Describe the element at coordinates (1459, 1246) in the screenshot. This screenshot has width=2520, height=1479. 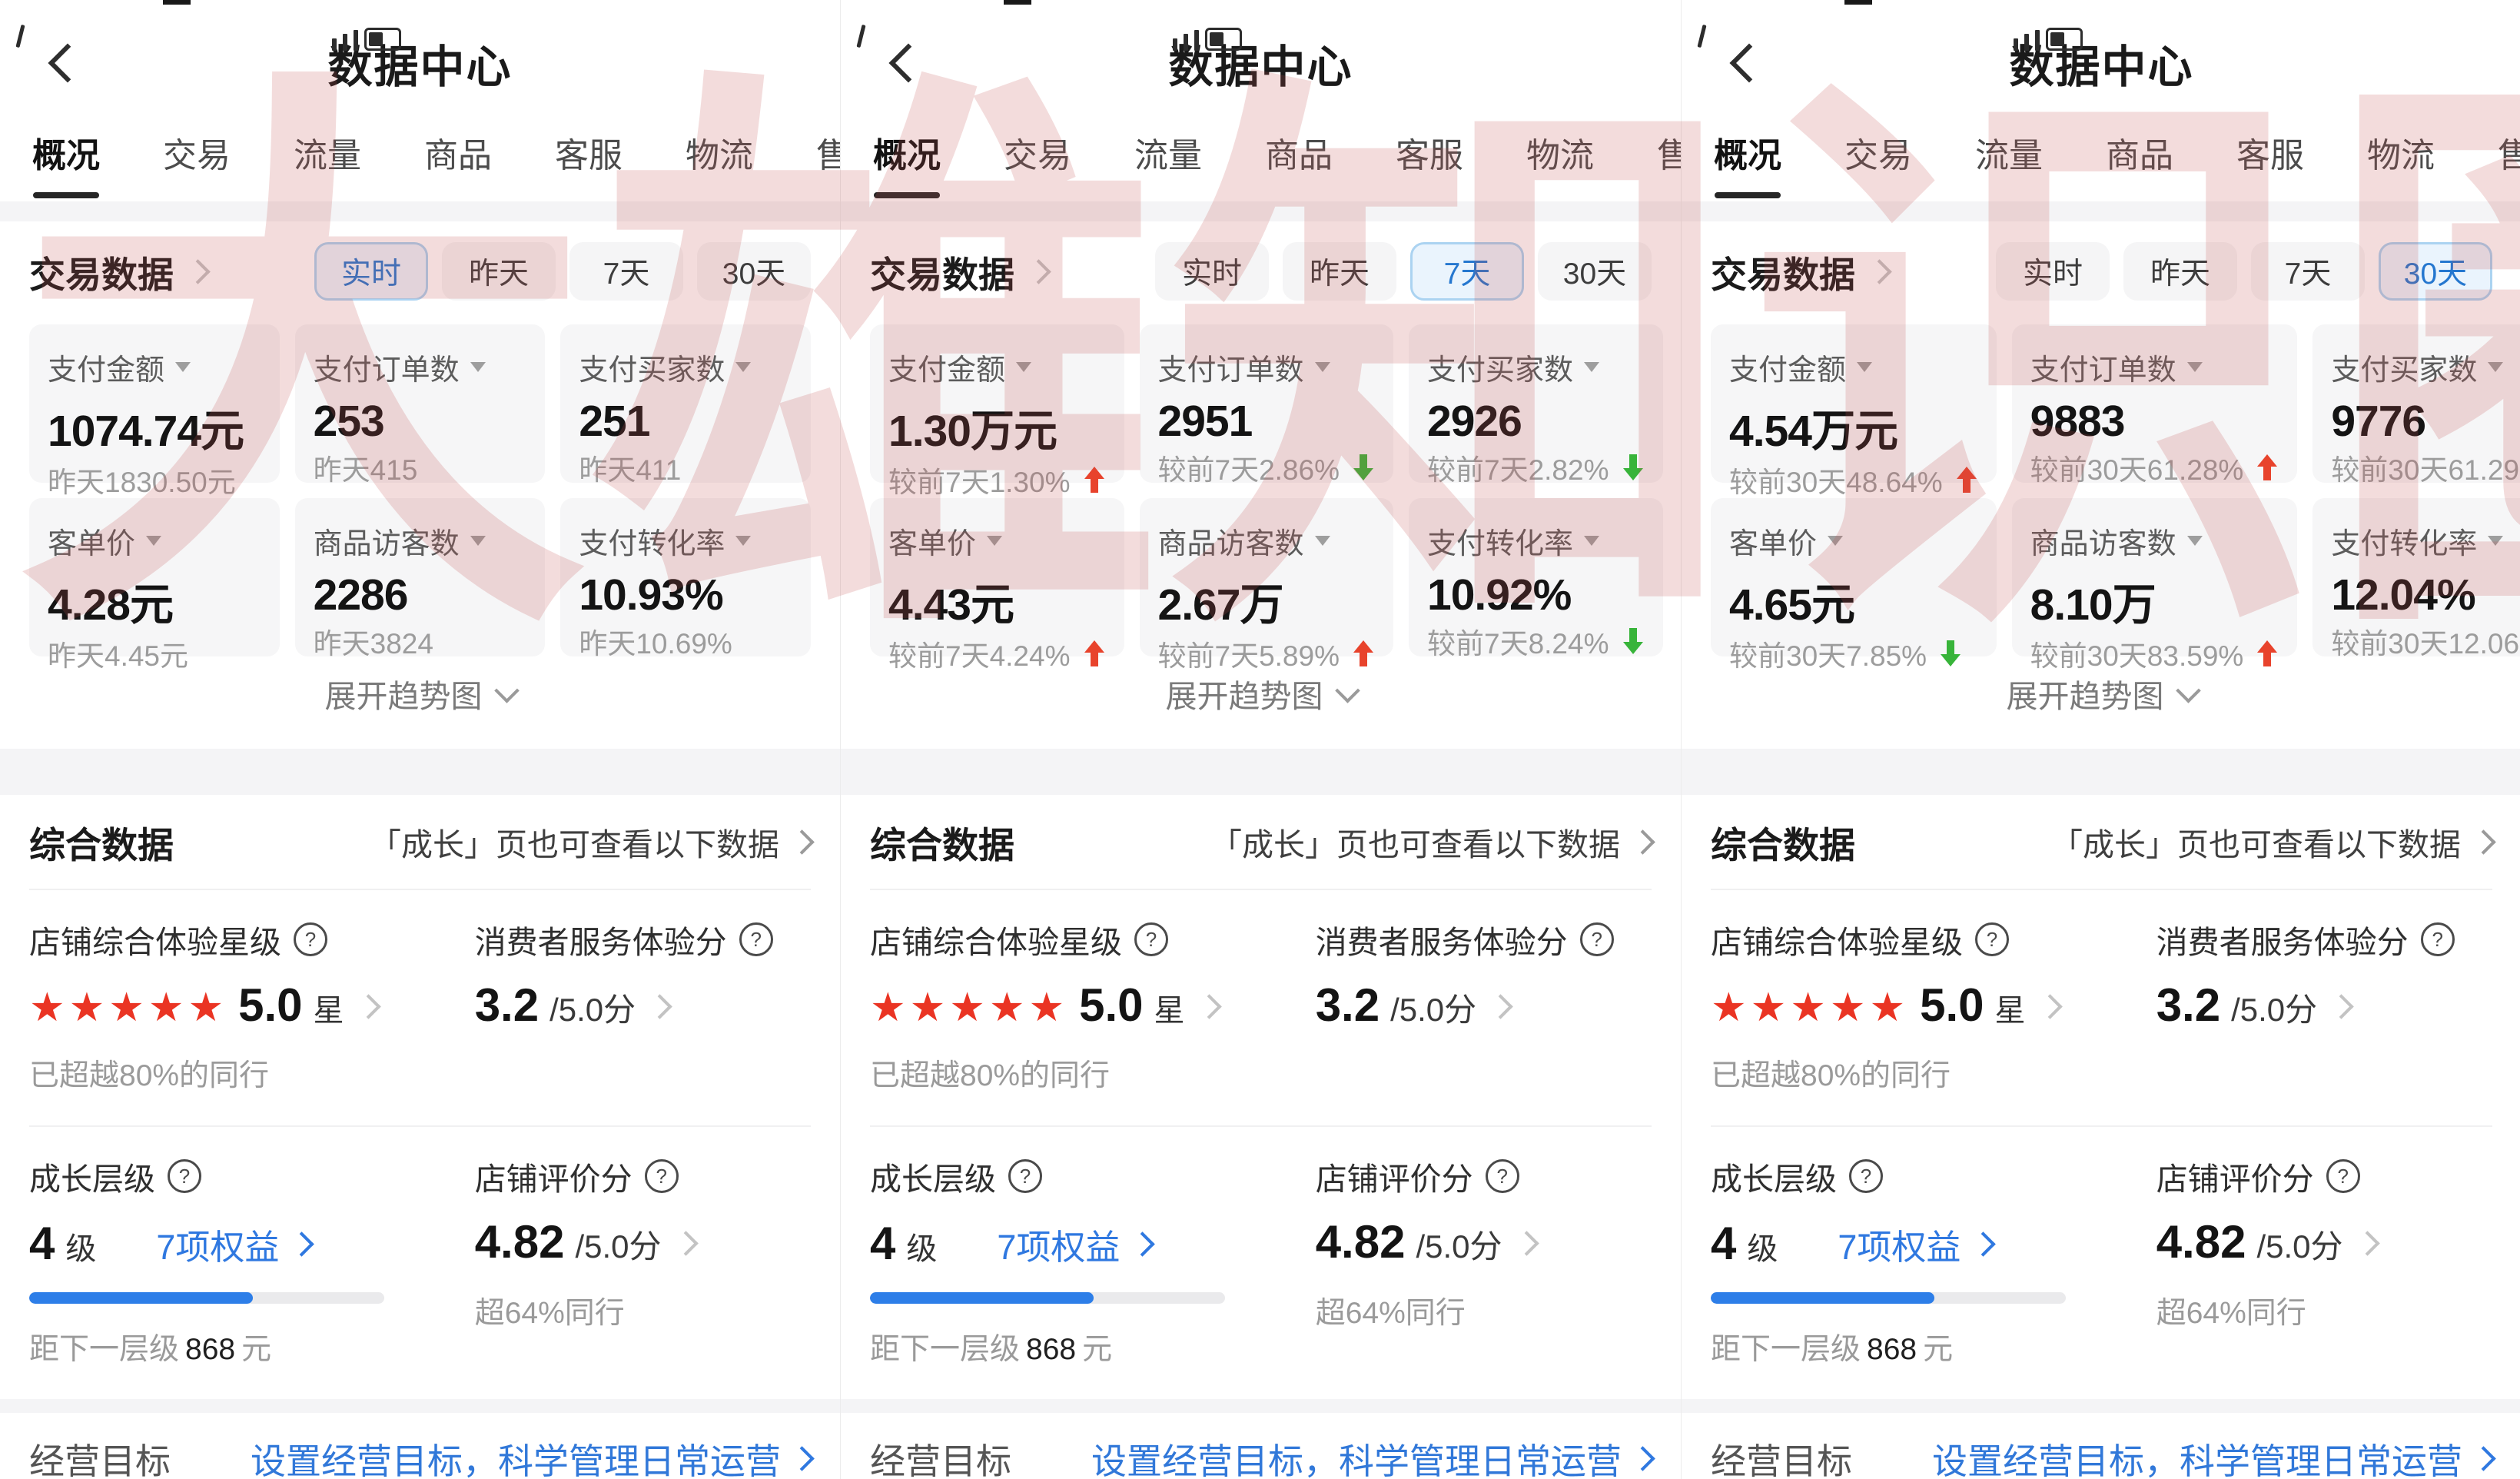
I see `shop-rating-suffix: /5.0分` at that location.